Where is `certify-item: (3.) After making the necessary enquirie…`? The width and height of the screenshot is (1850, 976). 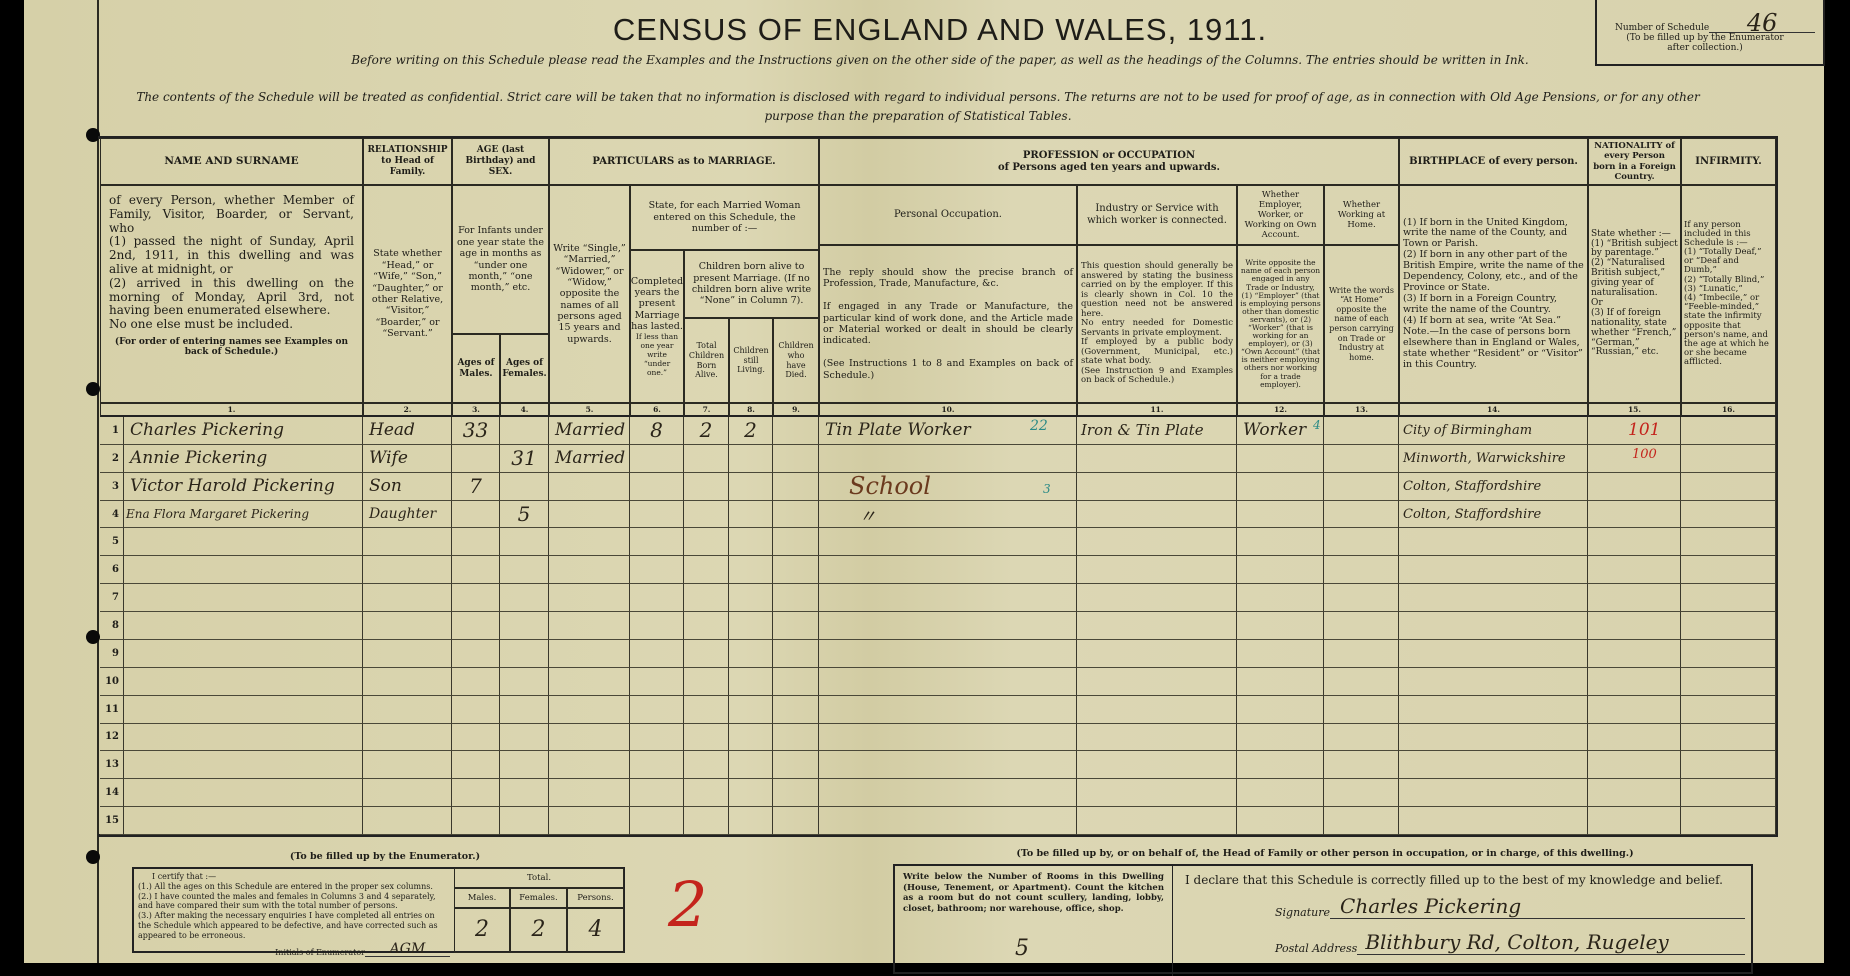 certify-item: (3.) After making the necessary enquirie… is located at coordinates (288, 925).